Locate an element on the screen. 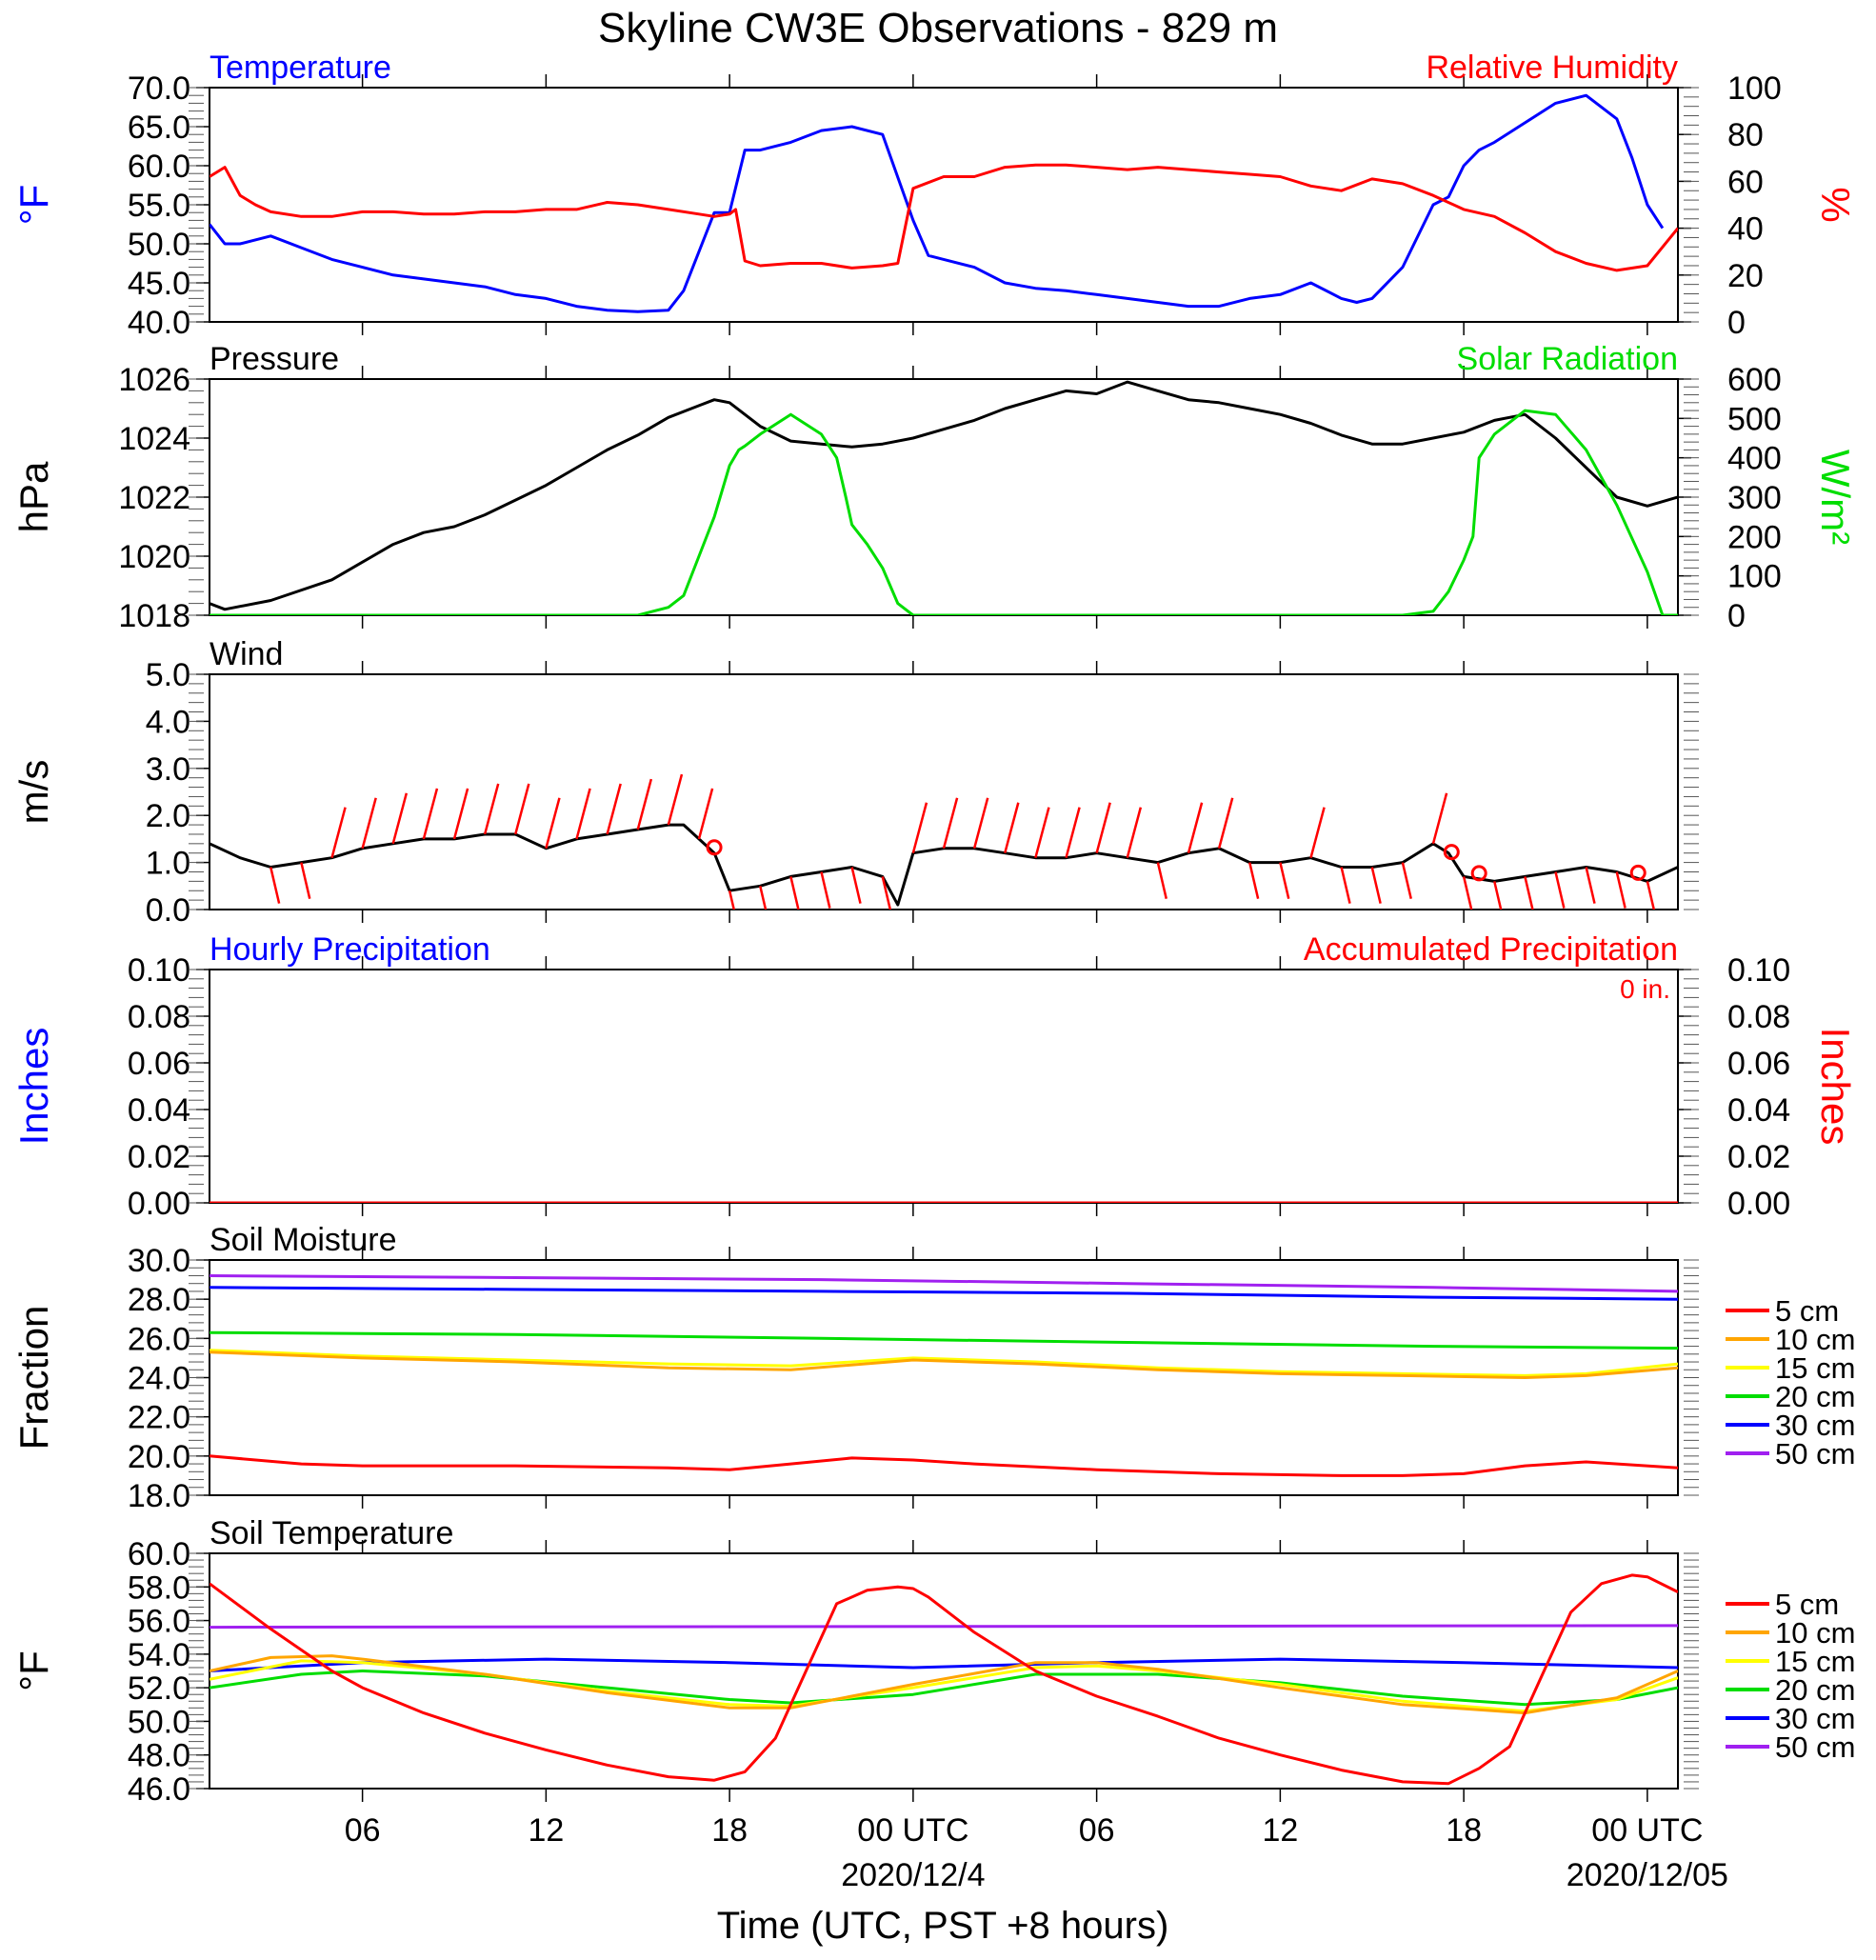 Image resolution: width=1876 pixels, height=1960 pixels. y-tick-label: 50.0 is located at coordinates (159, 245).